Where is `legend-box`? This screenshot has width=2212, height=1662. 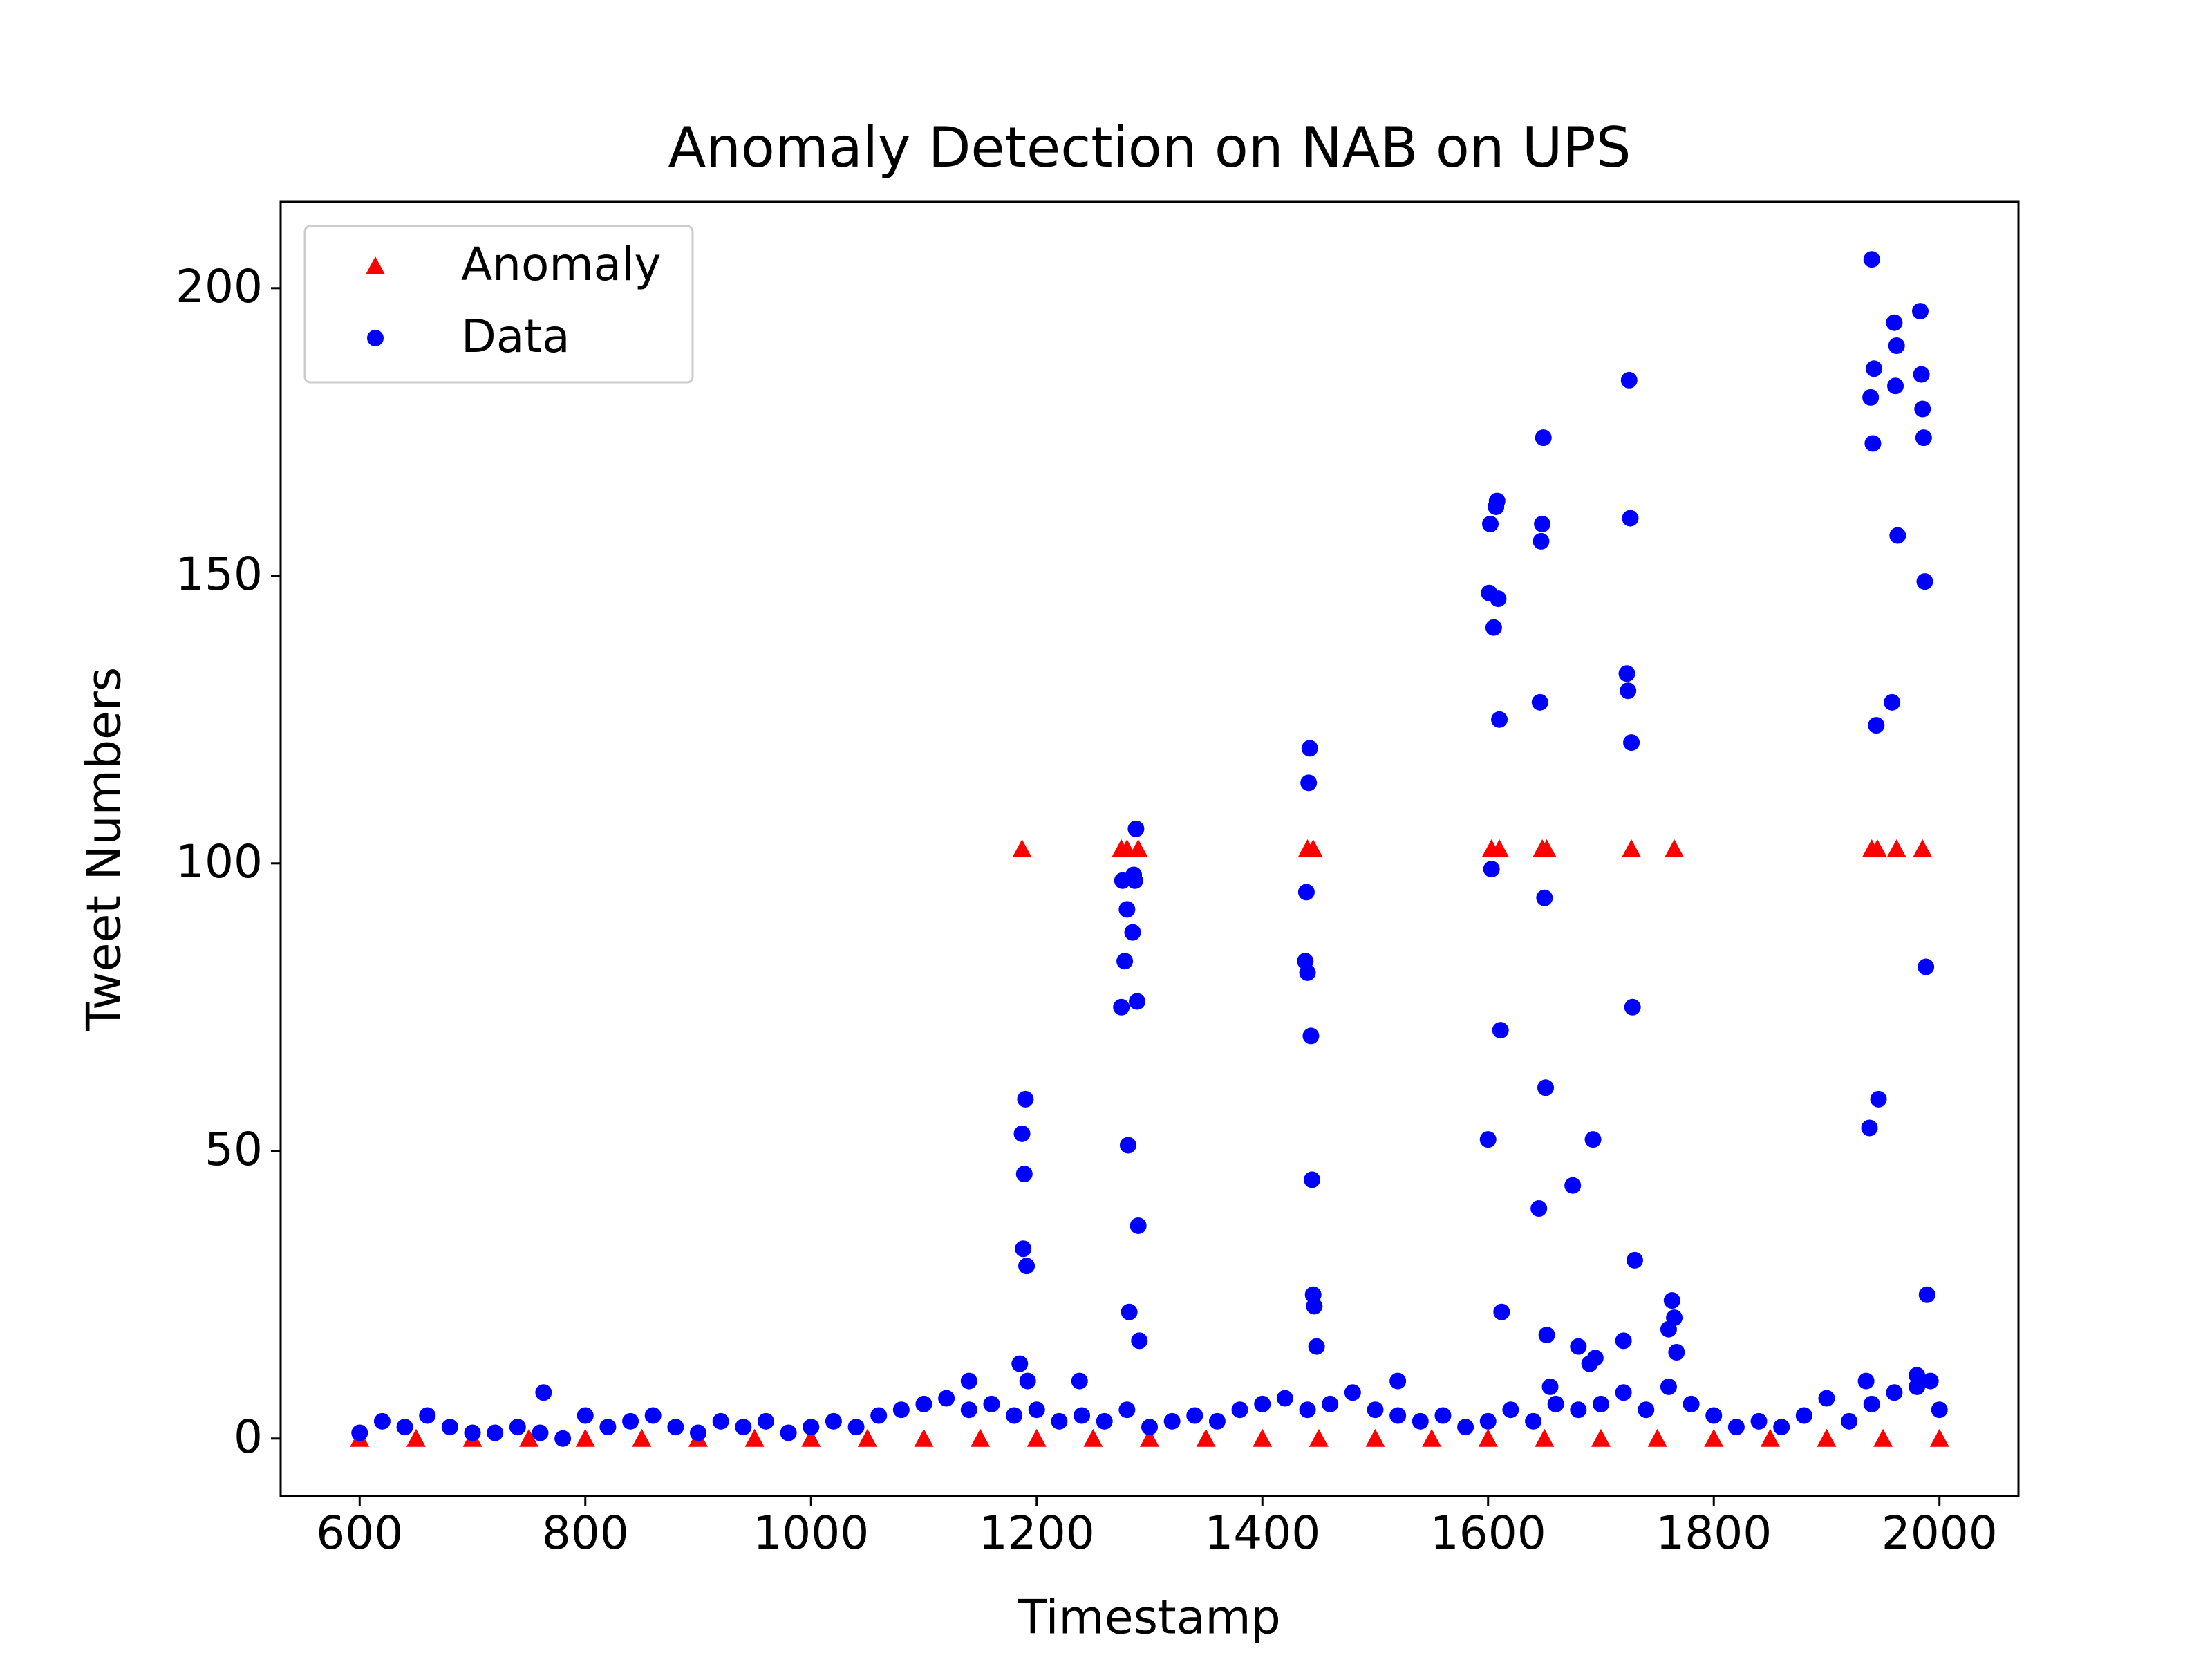 legend-box is located at coordinates (499, 305).